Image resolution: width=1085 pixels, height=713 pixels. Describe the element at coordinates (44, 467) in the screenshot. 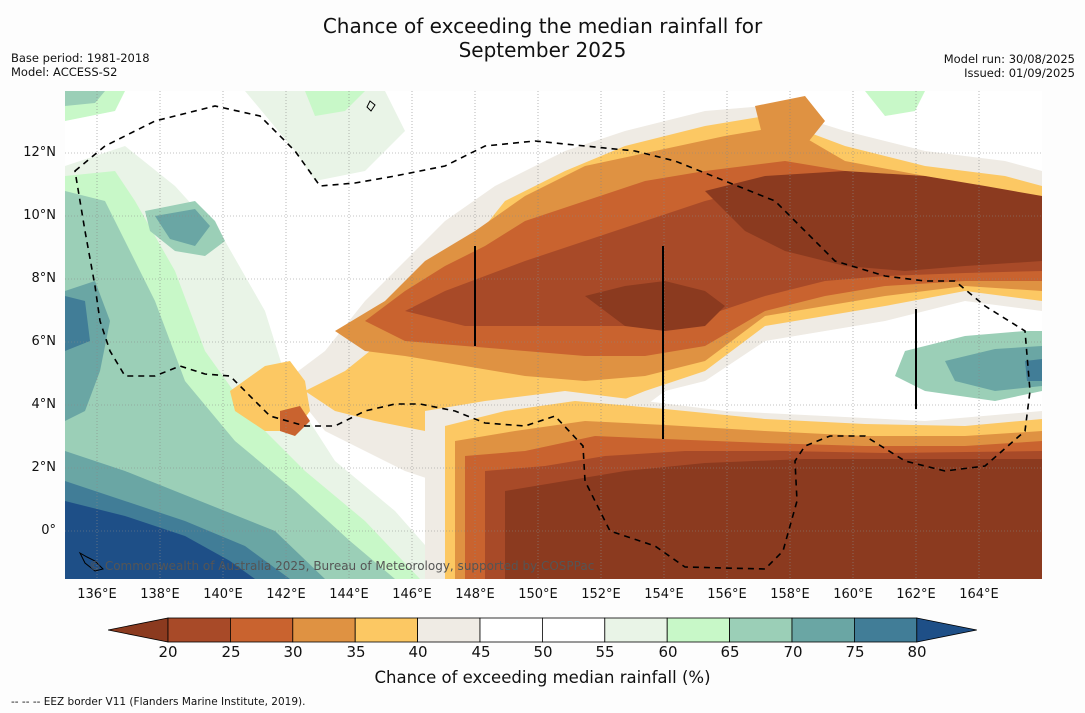

I see `lat-label-2n: 2°N` at that location.